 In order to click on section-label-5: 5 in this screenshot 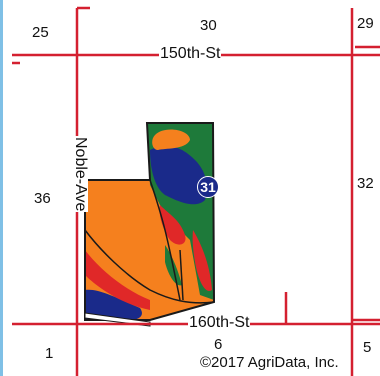, I will do `click(367, 347)`.